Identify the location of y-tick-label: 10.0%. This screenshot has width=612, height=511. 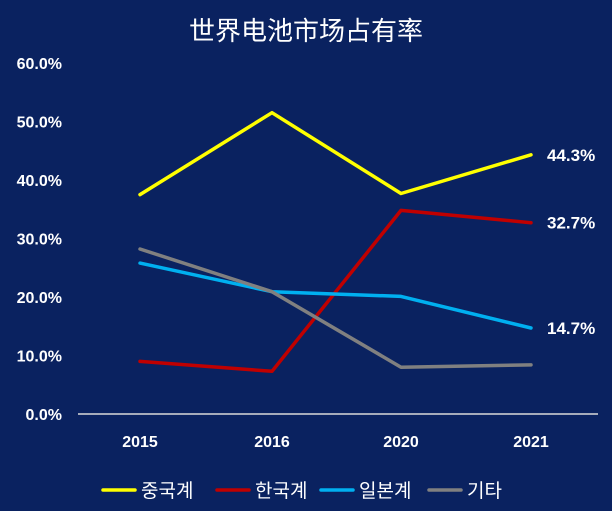
(39, 357).